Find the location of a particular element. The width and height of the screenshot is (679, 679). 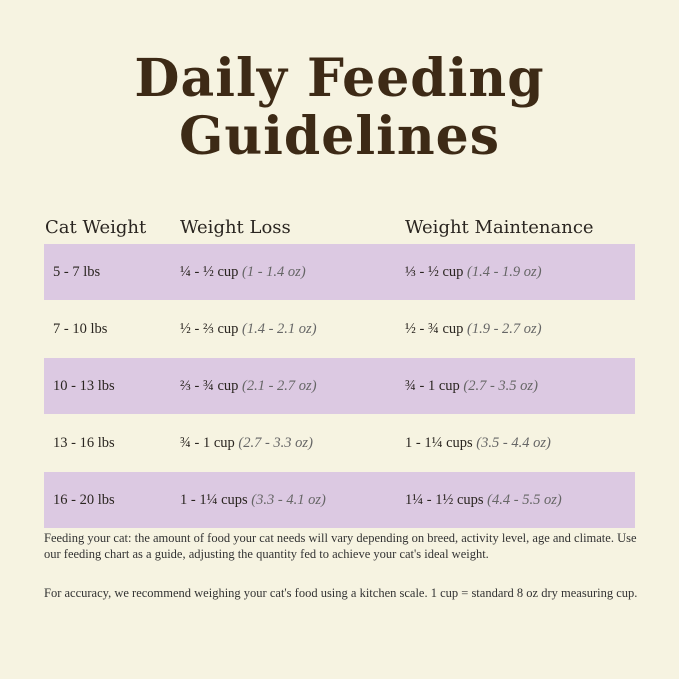

maint-oz: (1.9 - 2.7 oz) is located at coordinates (504, 329).